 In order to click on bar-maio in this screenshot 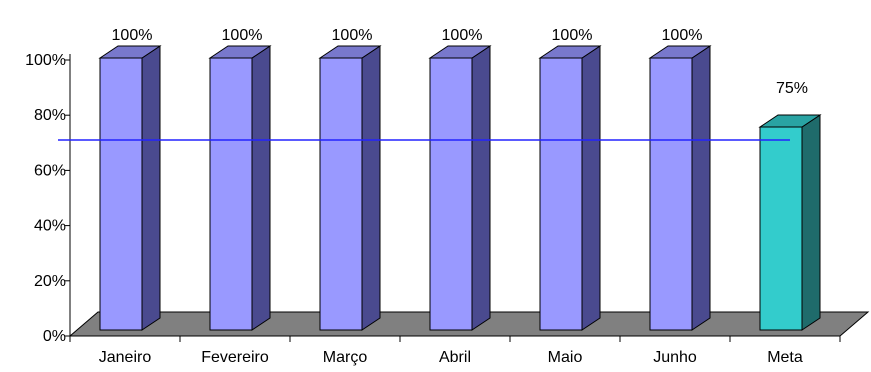, I will do `click(570, 188)`.